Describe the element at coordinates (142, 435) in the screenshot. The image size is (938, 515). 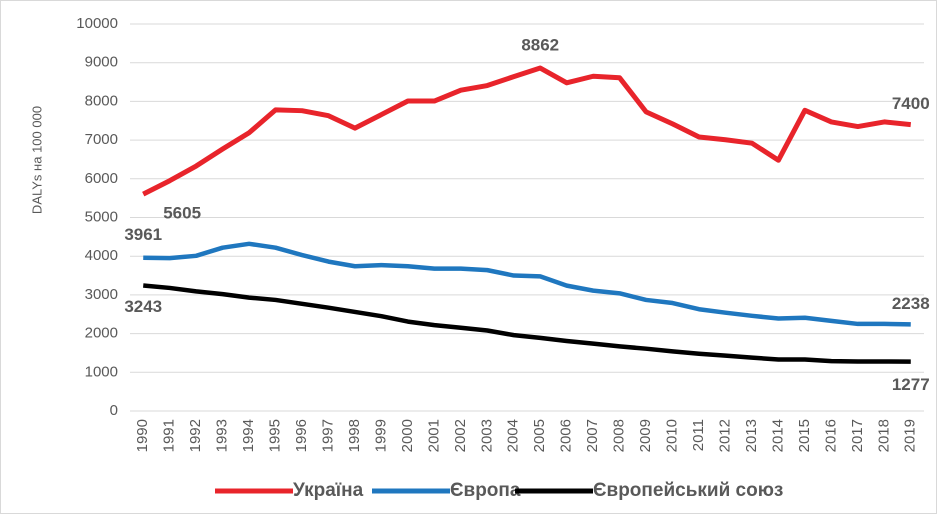
I see `x-tick-label: 1990` at that location.